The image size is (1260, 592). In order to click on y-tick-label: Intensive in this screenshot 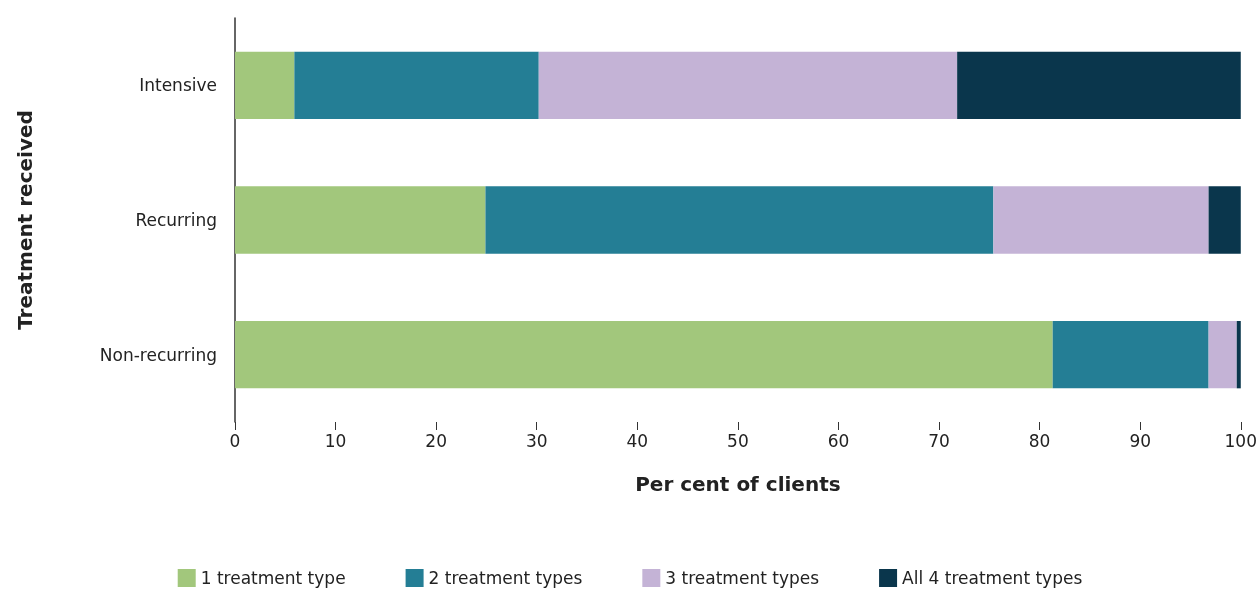, I will do `click(178, 85)`.